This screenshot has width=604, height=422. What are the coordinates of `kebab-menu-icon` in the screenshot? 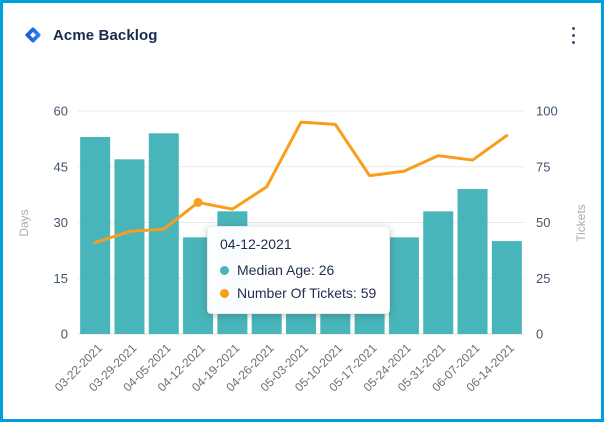 It's located at (573, 35).